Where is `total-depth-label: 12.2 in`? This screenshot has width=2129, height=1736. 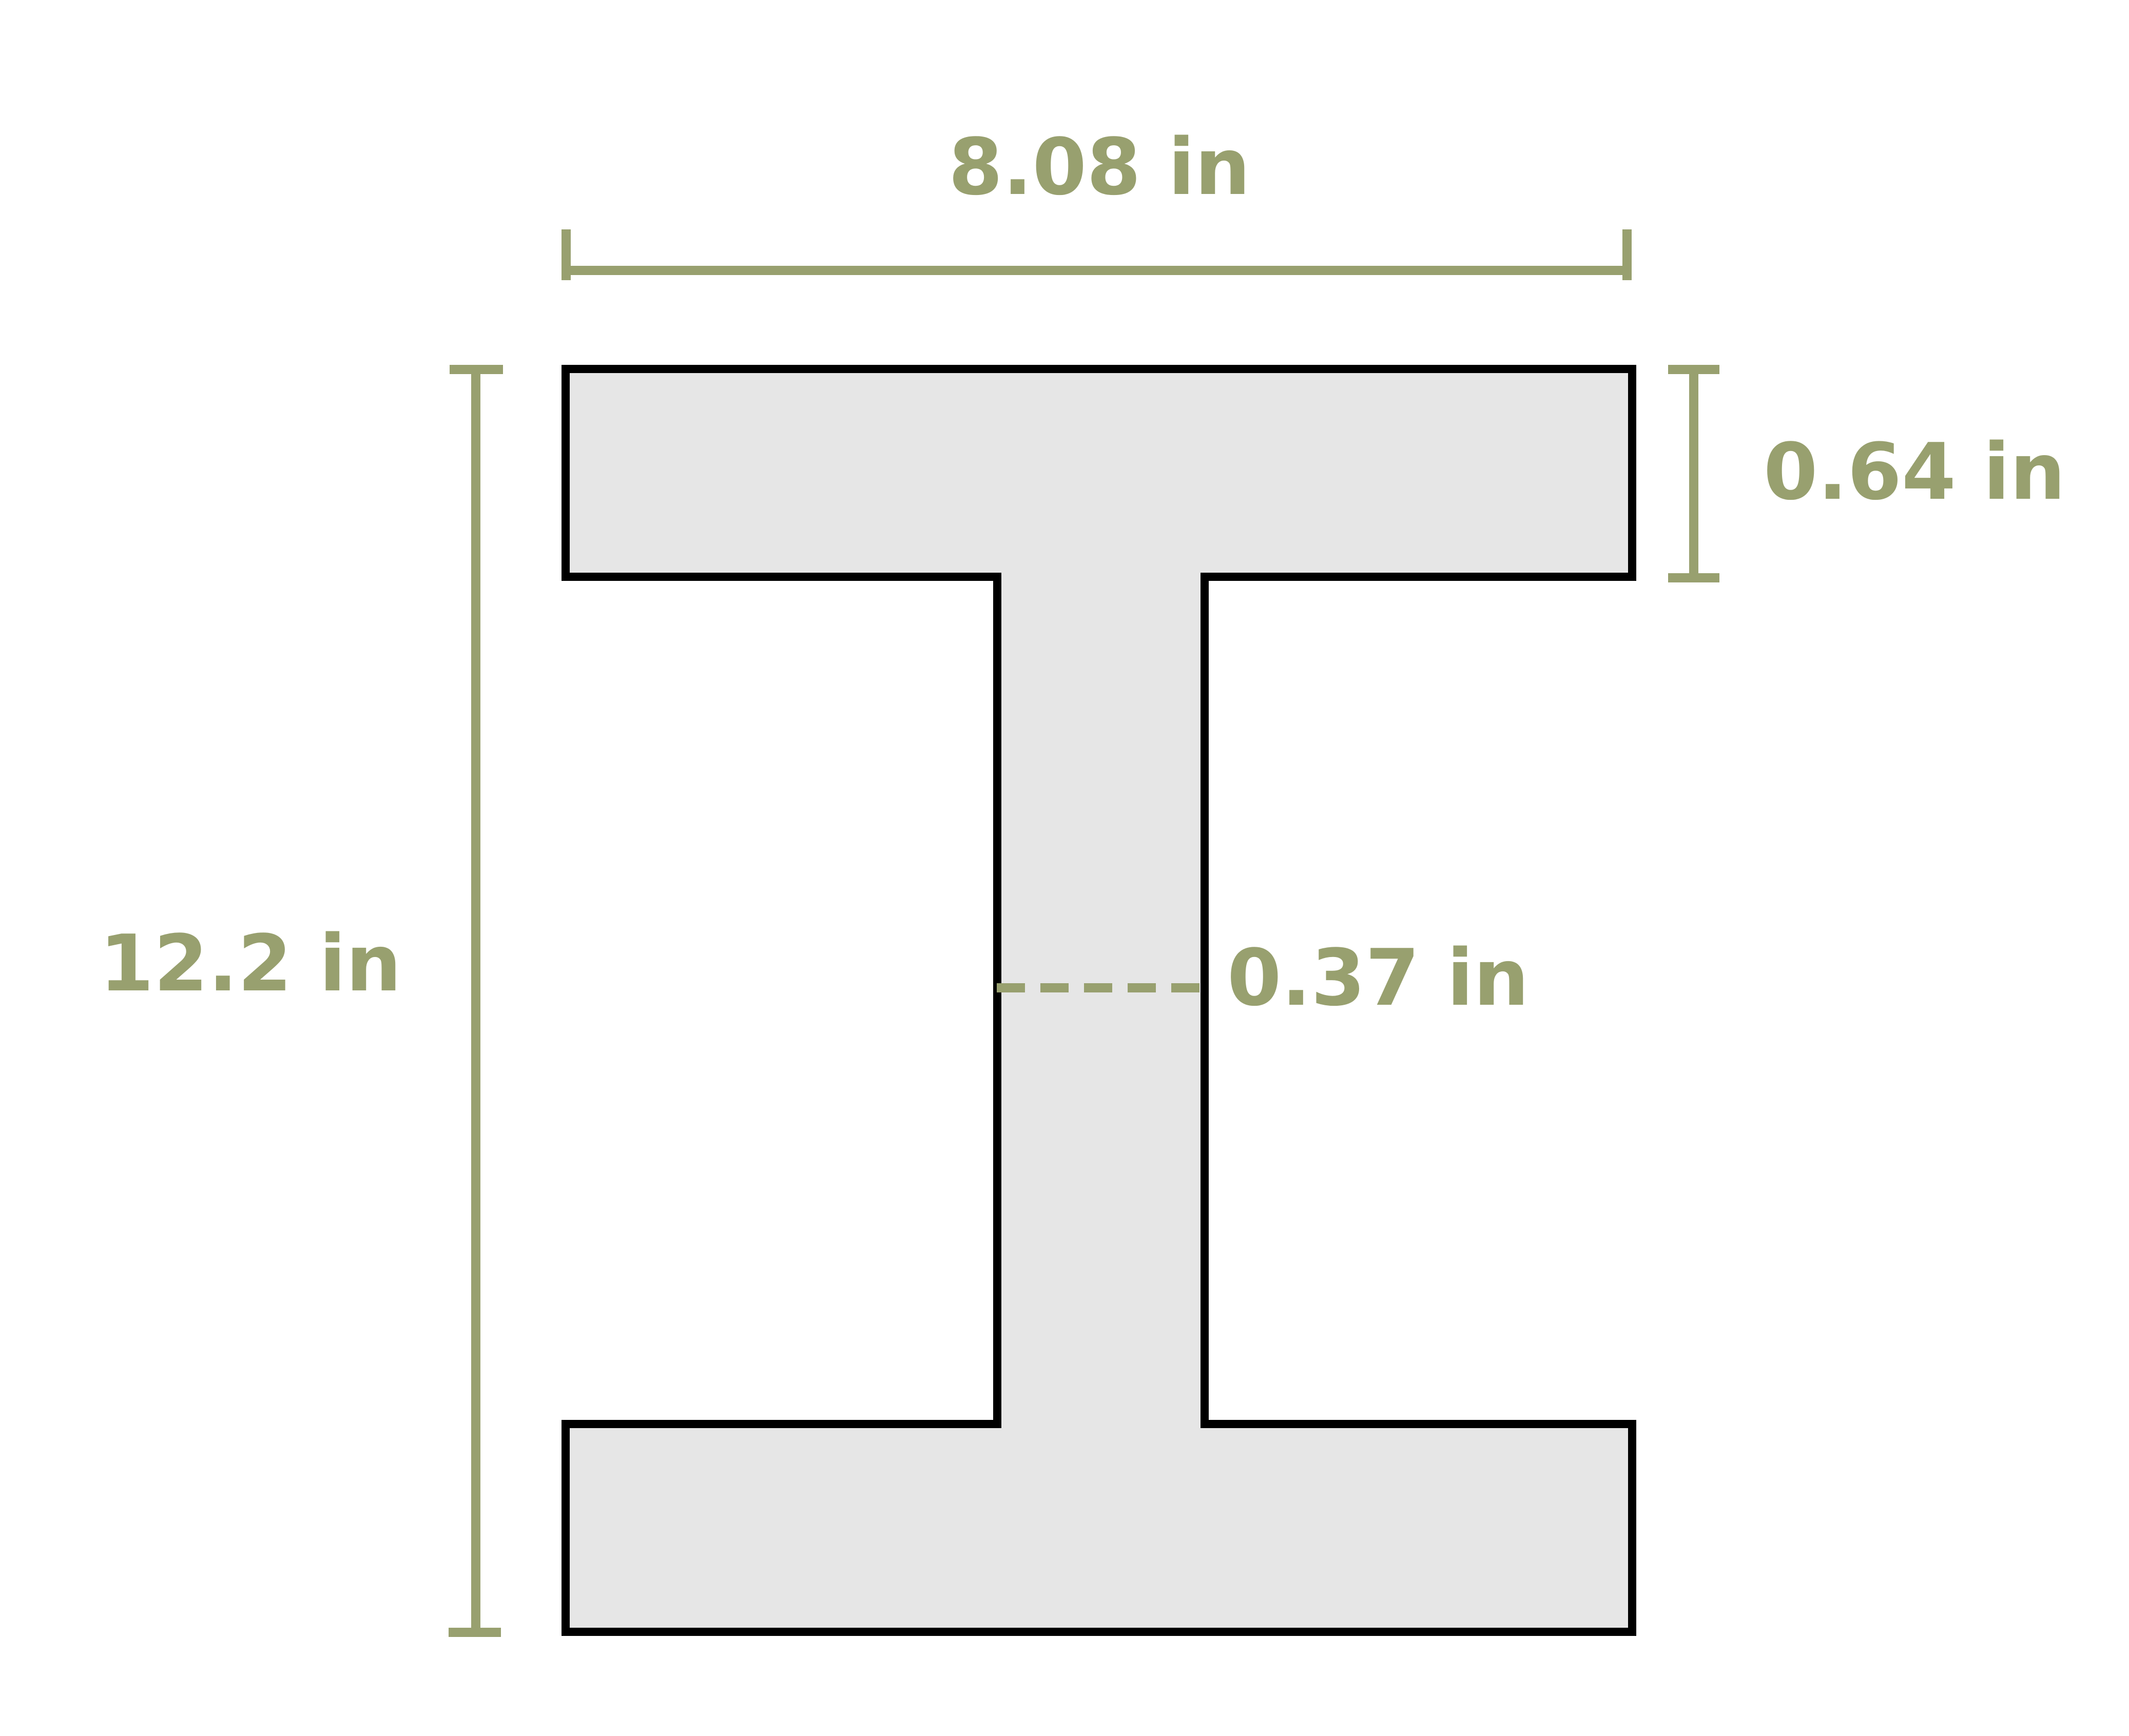 total-depth-label: 12.2 in is located at coordinates (250, 963).